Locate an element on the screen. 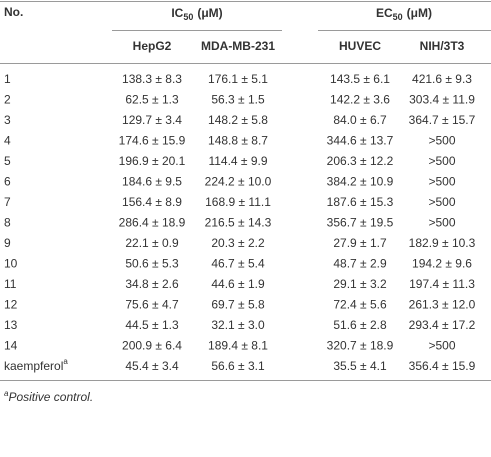 The image size is (491, 457). footnote: aPositive control. is located at coordinates (48, 396).